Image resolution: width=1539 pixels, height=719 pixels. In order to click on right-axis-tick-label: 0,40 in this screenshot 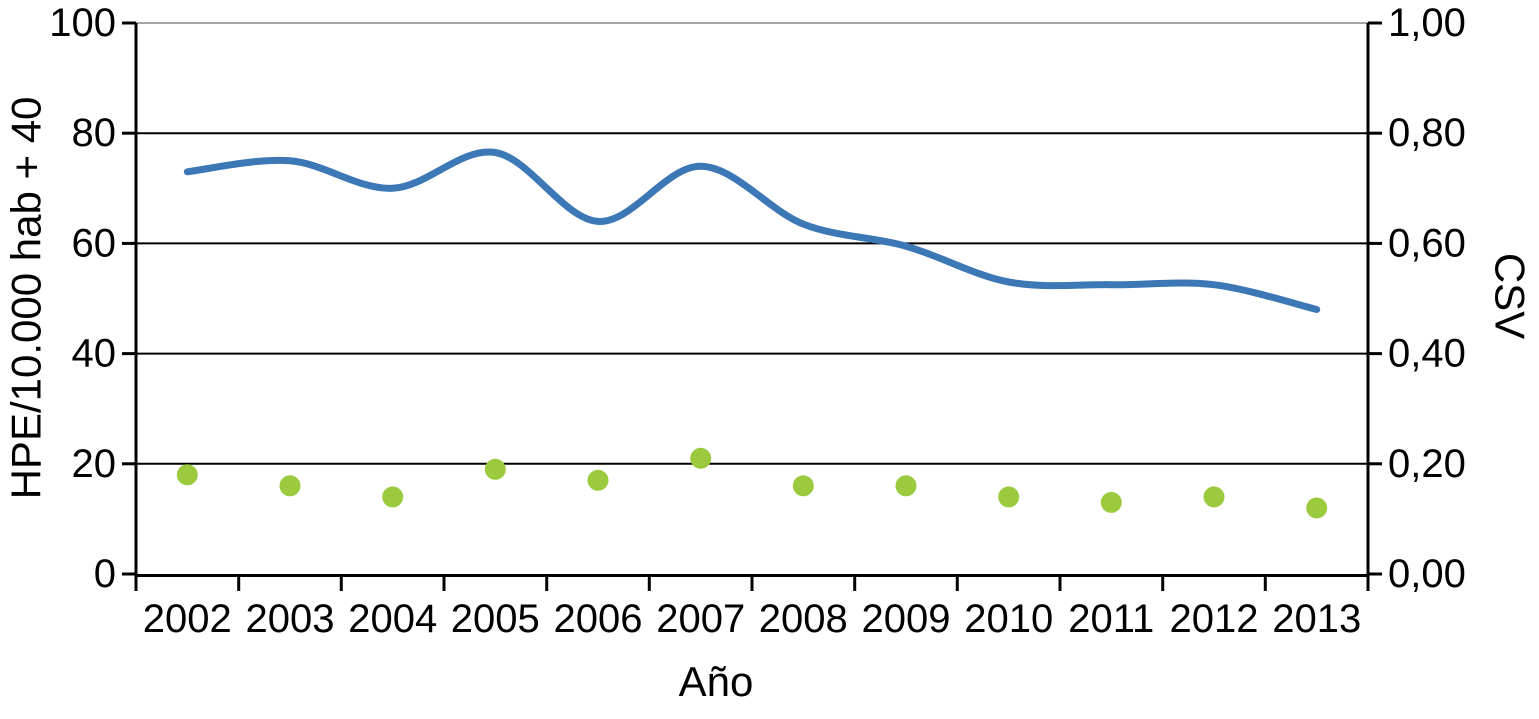, I will do `click(1427, 354)`.